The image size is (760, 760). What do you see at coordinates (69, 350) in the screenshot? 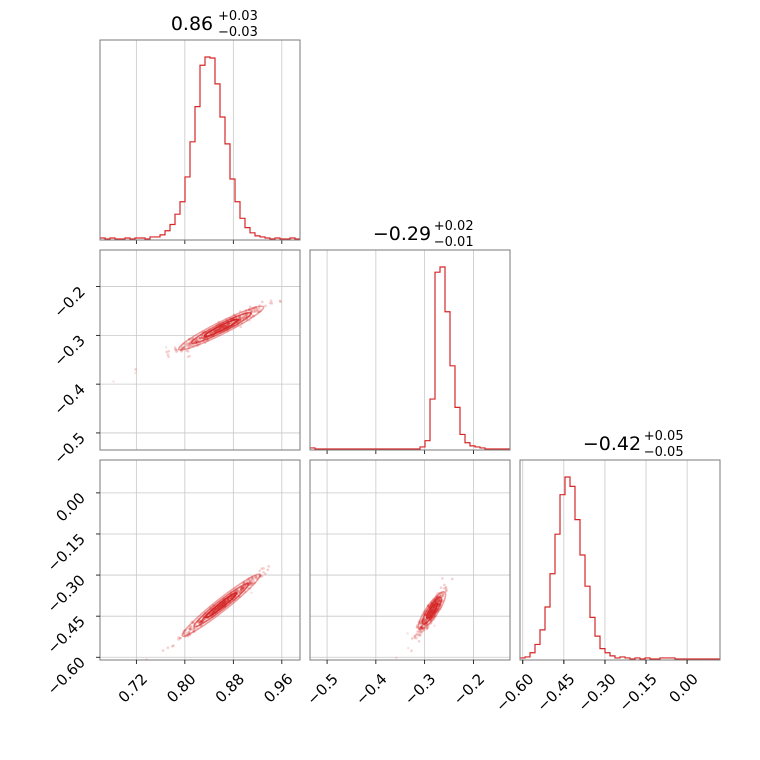
I see `y-tick-label: −0.3` at bounding box center [69, 350].